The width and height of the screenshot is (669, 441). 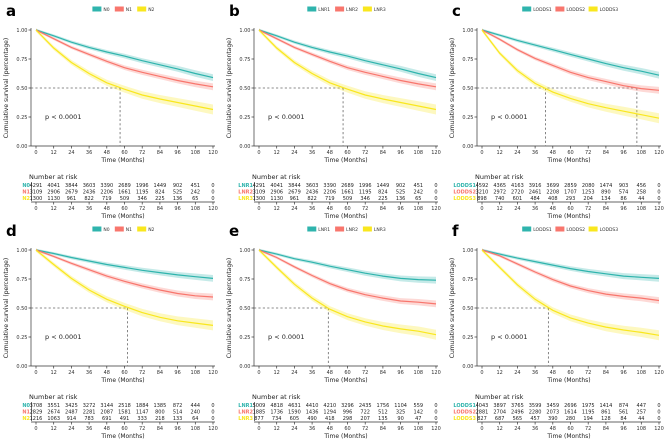 What do you see at coordinates (606, 199) in the screenshot?
I see `risk-count: 134` at bounding box center [606, 199].